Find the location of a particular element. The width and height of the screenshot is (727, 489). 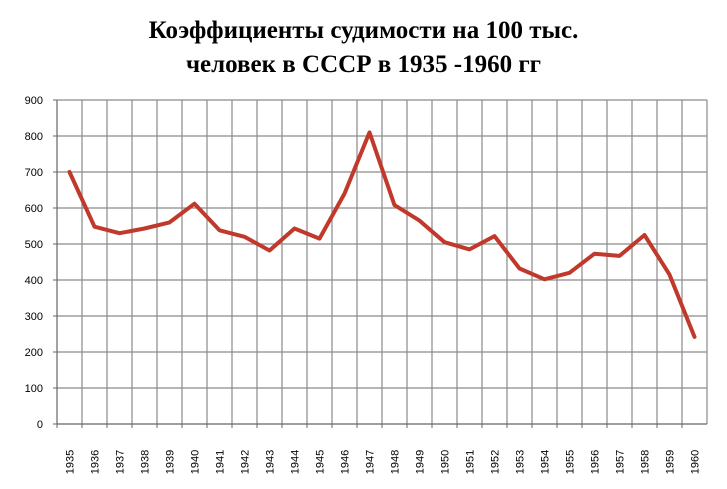

x-tick-label: 1941 is located at coordinates (221, 462).